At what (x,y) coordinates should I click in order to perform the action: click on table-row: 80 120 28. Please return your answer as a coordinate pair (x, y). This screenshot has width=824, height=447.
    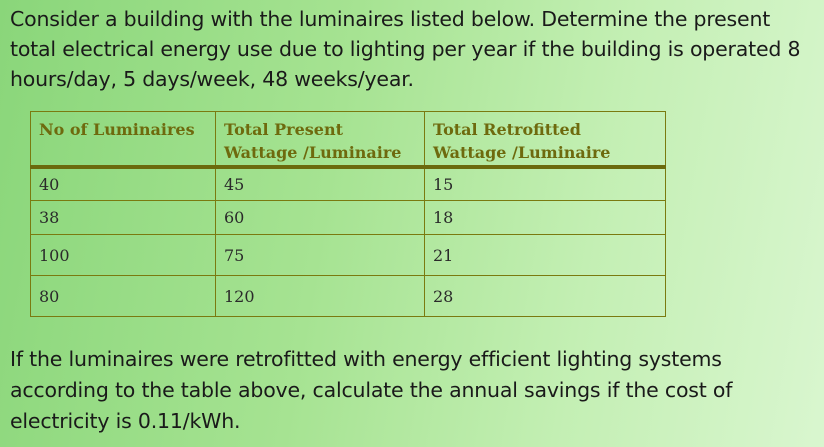
    Looking at the image, I should click on (348, 296).